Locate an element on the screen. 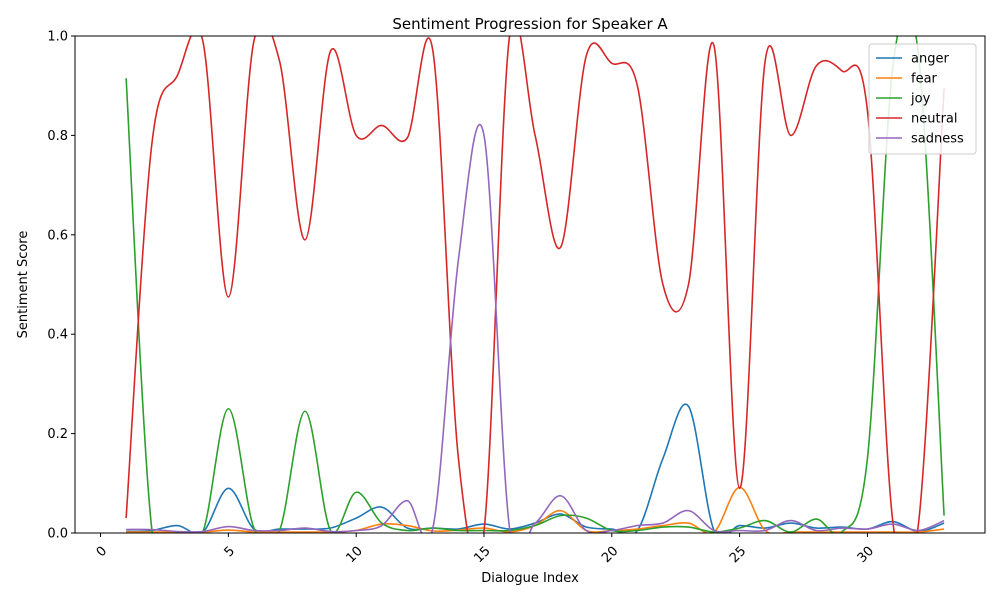 This screenshot has width=1000, height=600. y-tick-label: 0.0 is located at coordinates (57, 534).